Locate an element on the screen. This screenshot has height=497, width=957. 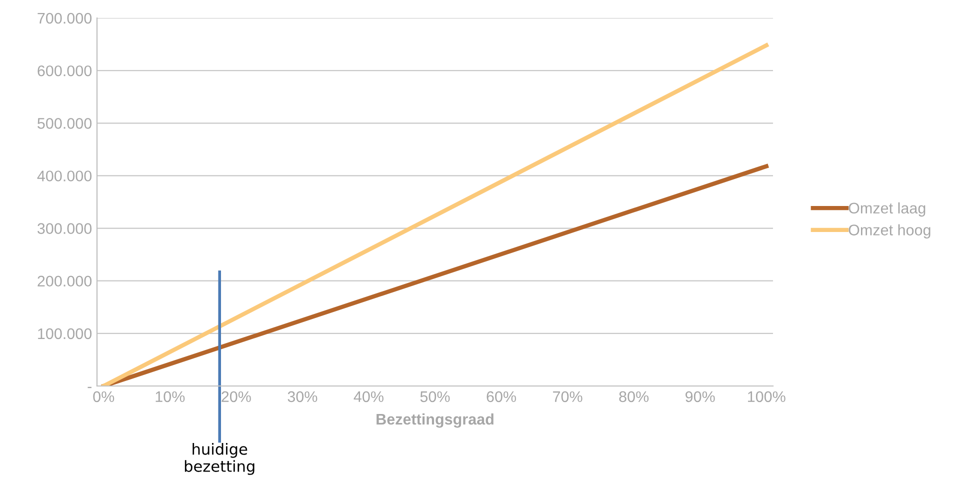
x-tick-label: 0% is located at coordinates (103, 396).